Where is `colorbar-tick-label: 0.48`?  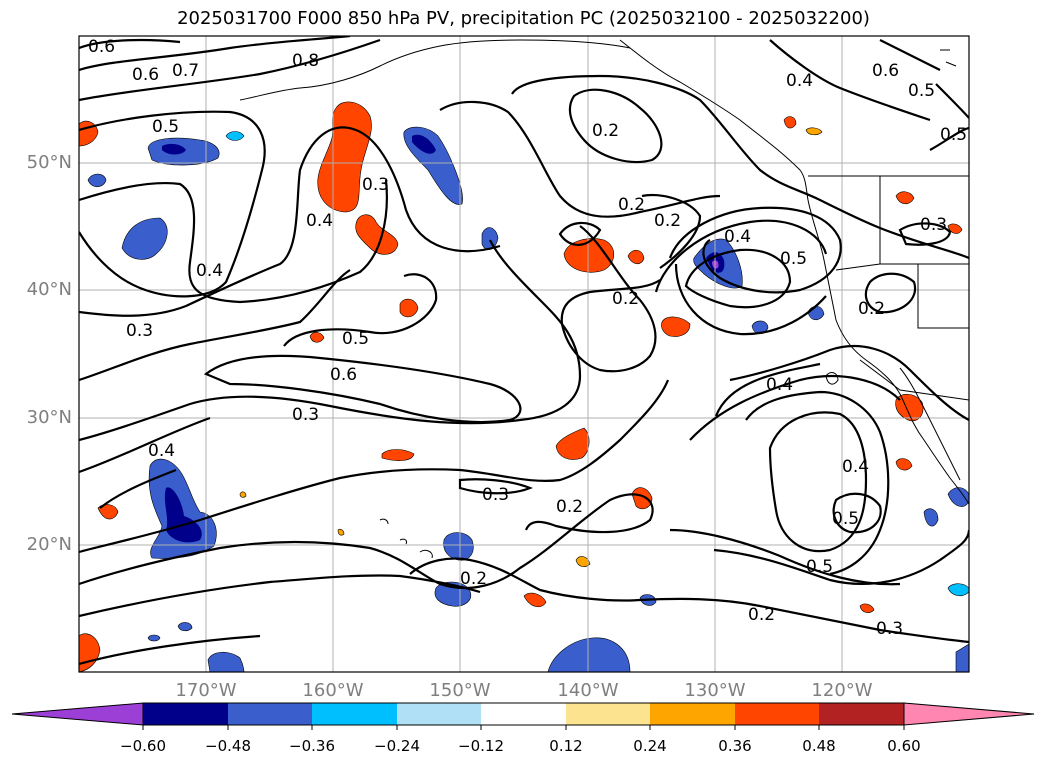 colorbar-tick-label: 0.48 is located at coordinates (819, 746).